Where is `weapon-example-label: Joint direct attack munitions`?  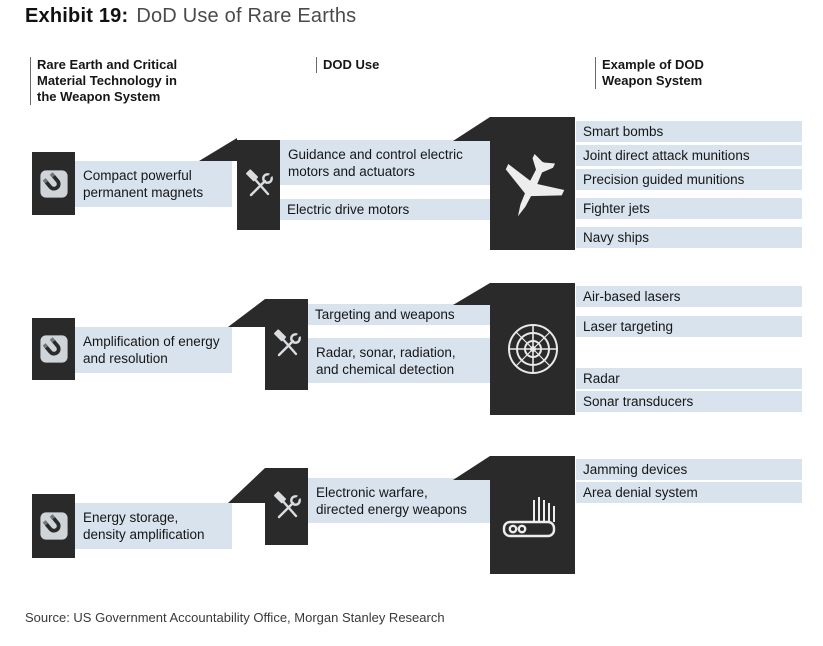 weapon-example-label: Joint direct attack munitions is located at coordinates (689, 155).